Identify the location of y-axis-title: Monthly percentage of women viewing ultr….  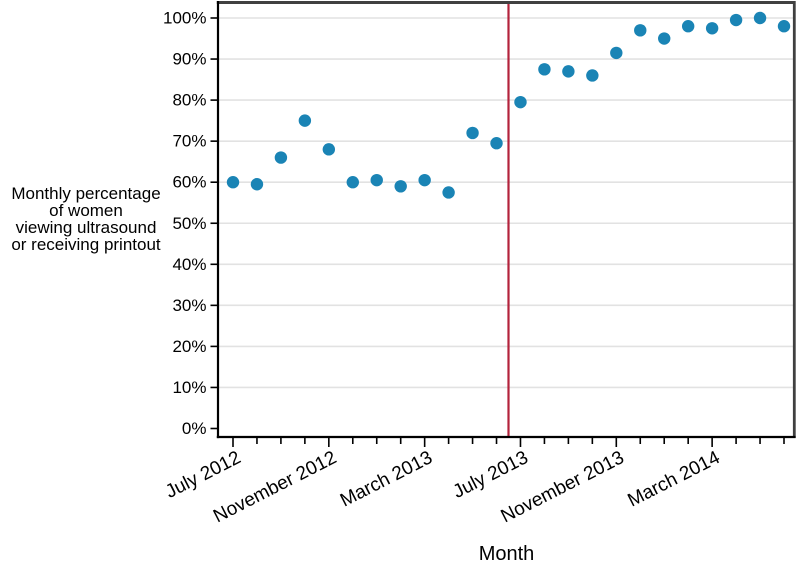
(86, 219).